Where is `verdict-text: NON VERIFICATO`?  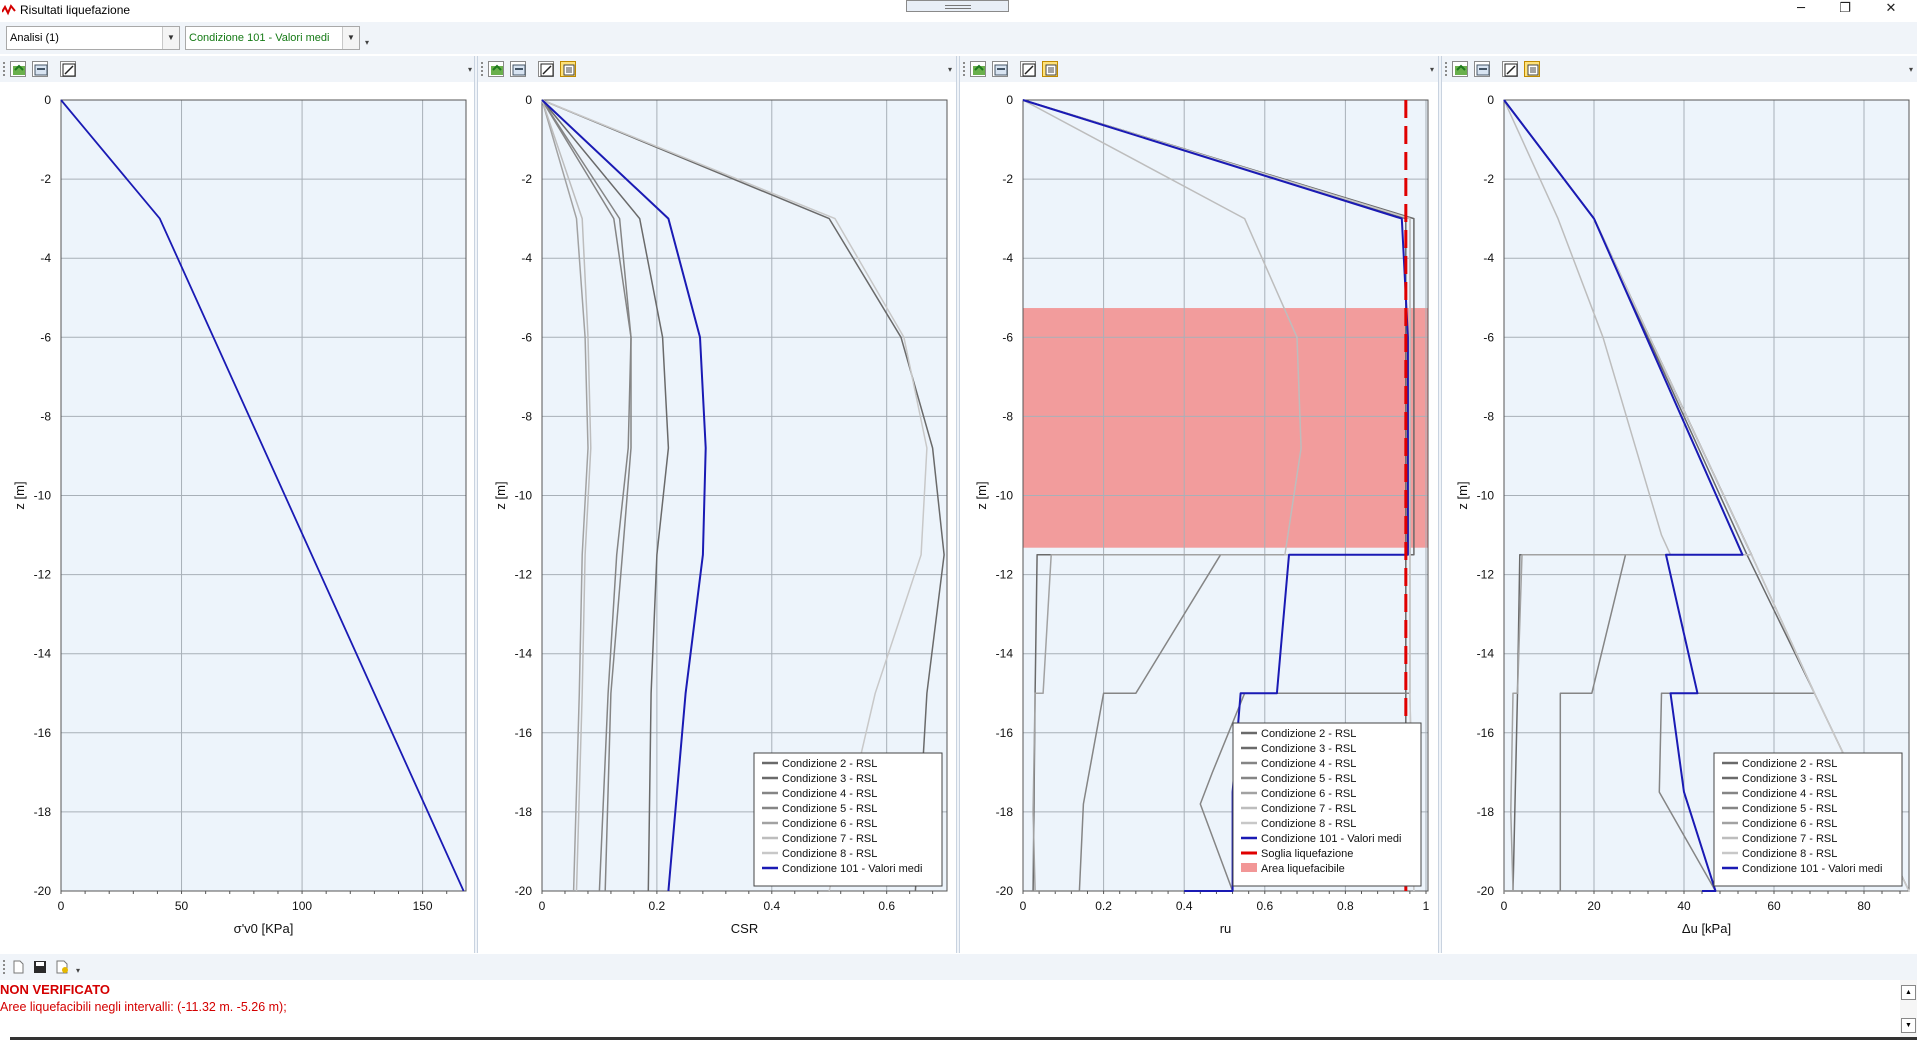 verdict-text: NON VERIFICATO is located at coordinates (55, 989).